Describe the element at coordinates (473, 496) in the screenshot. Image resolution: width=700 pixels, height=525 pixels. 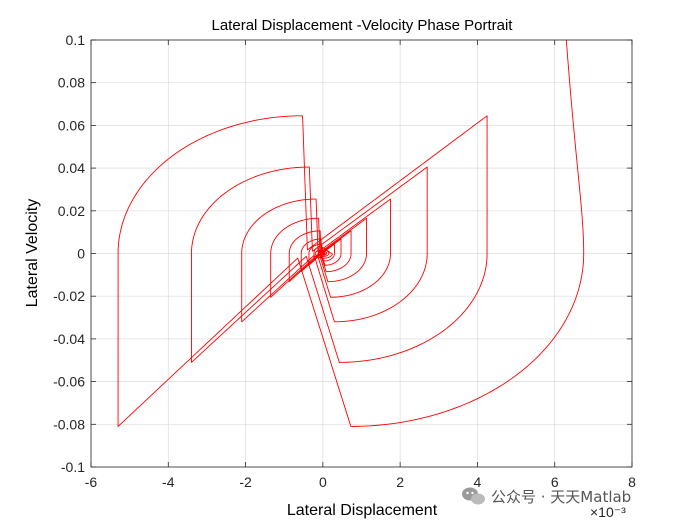
I see `wechat-icon` at that location.